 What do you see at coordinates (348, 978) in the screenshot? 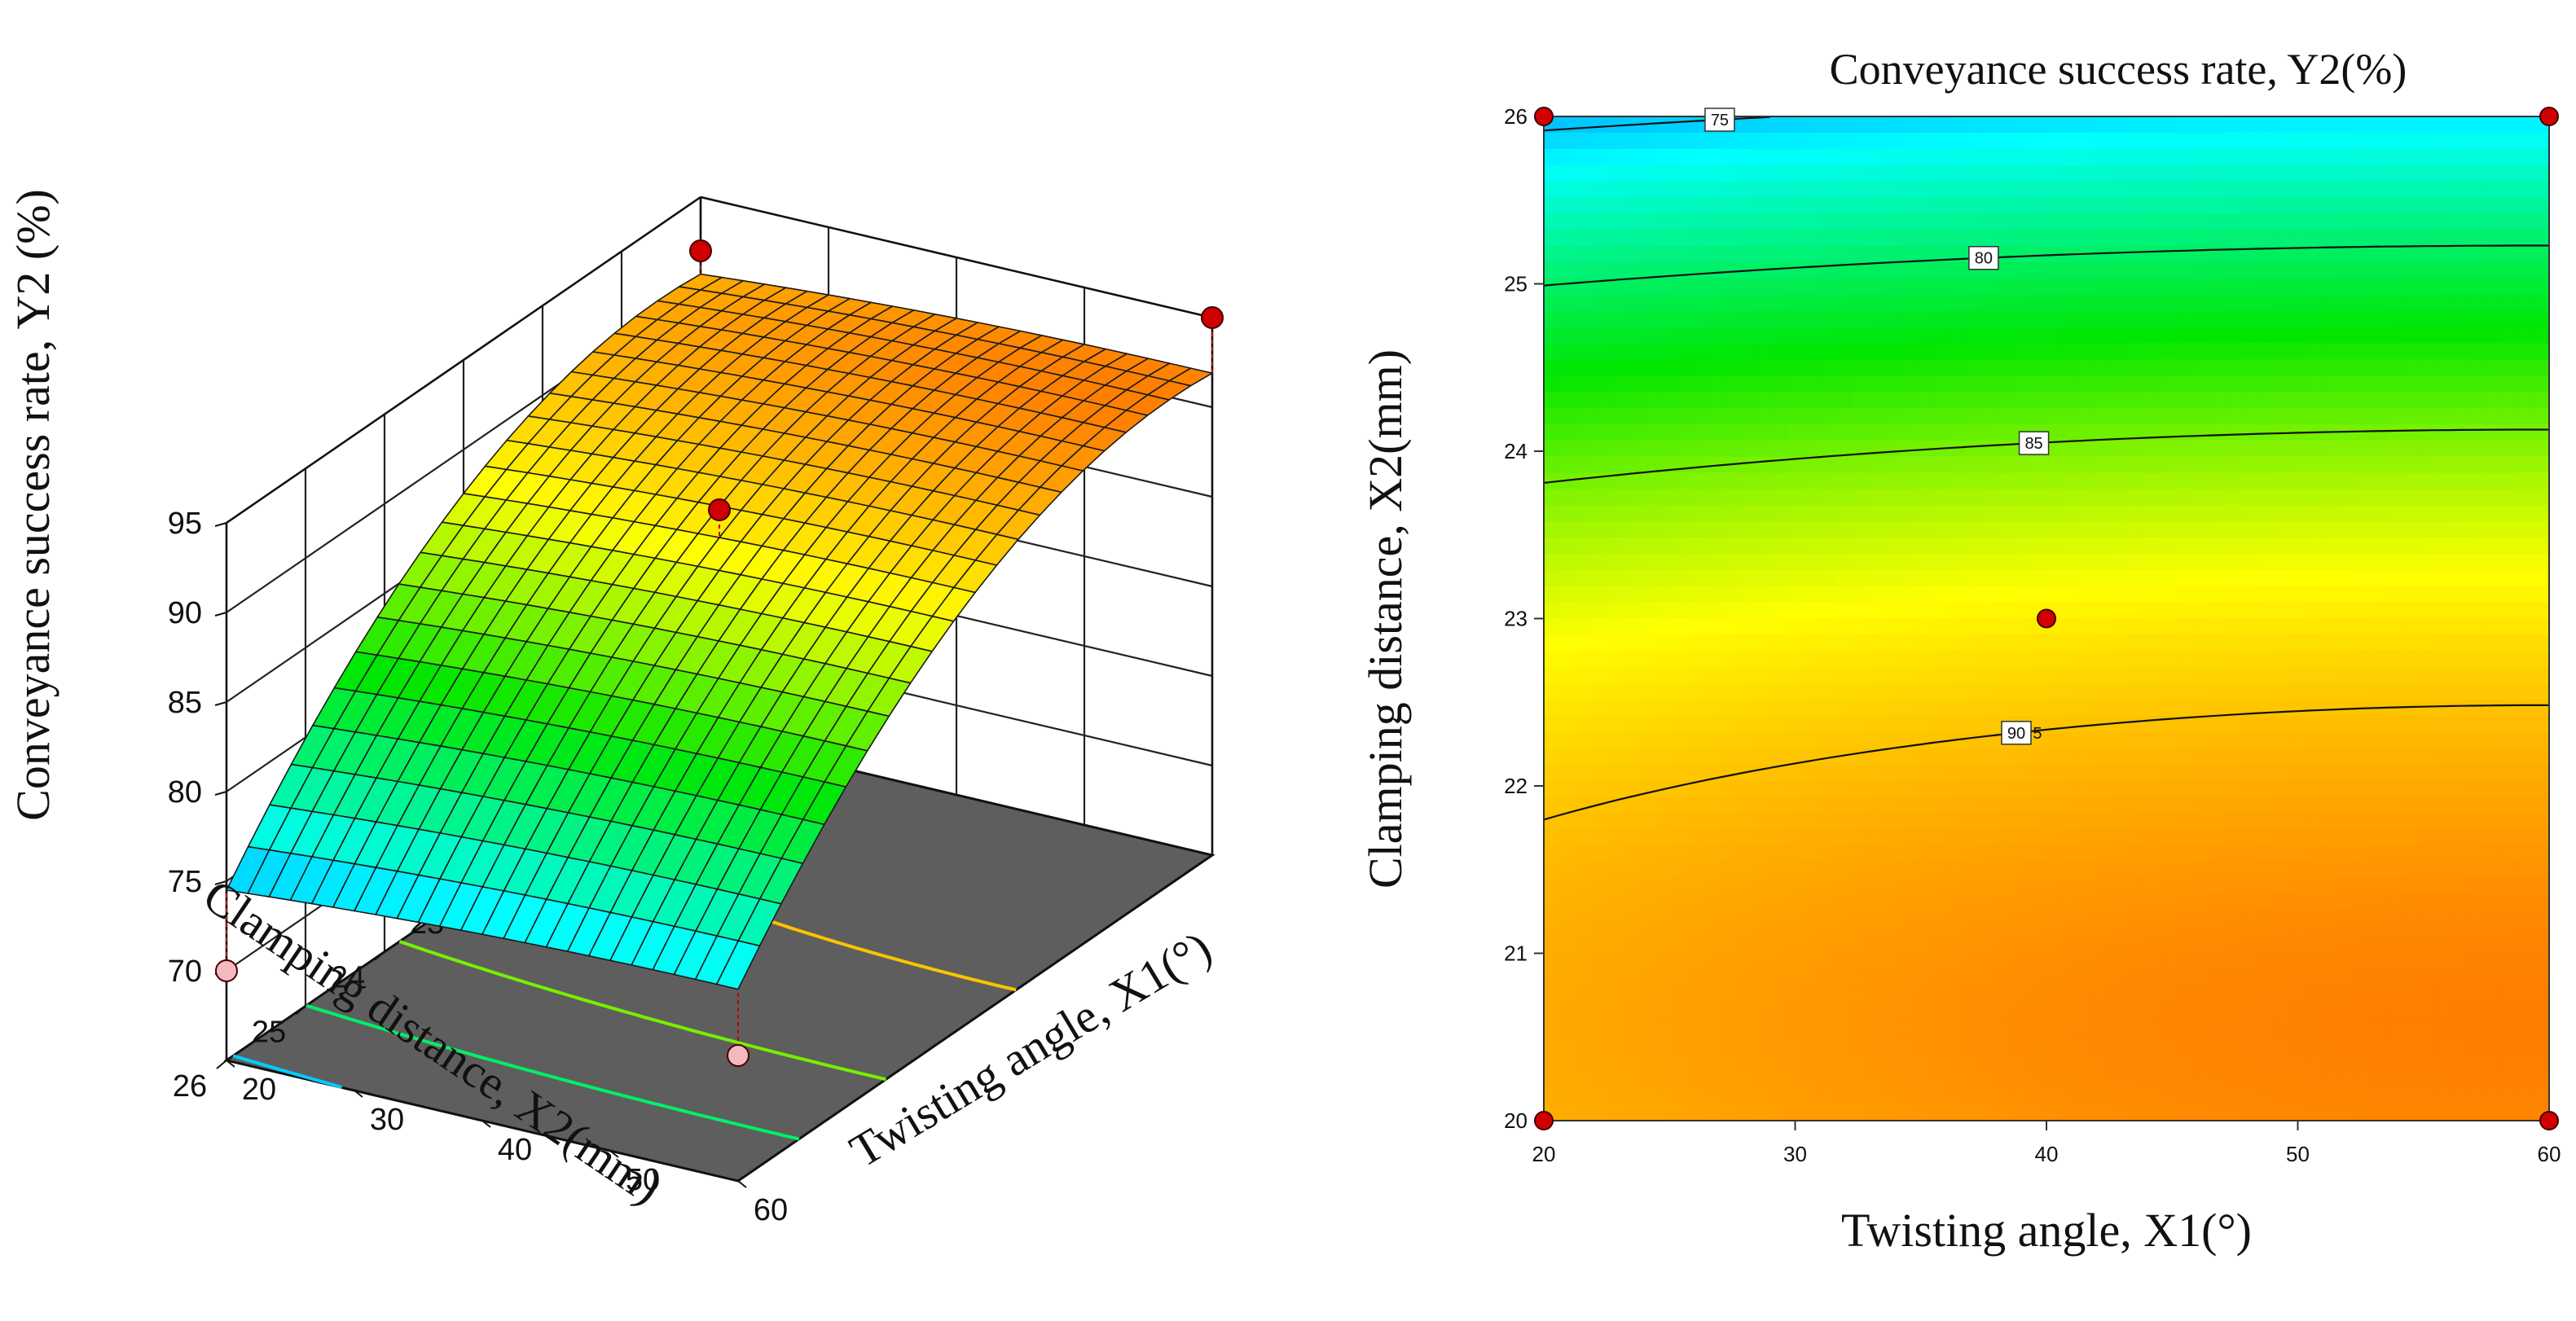
I see `y-tick-label: 24` at bounding box center [348, 978].